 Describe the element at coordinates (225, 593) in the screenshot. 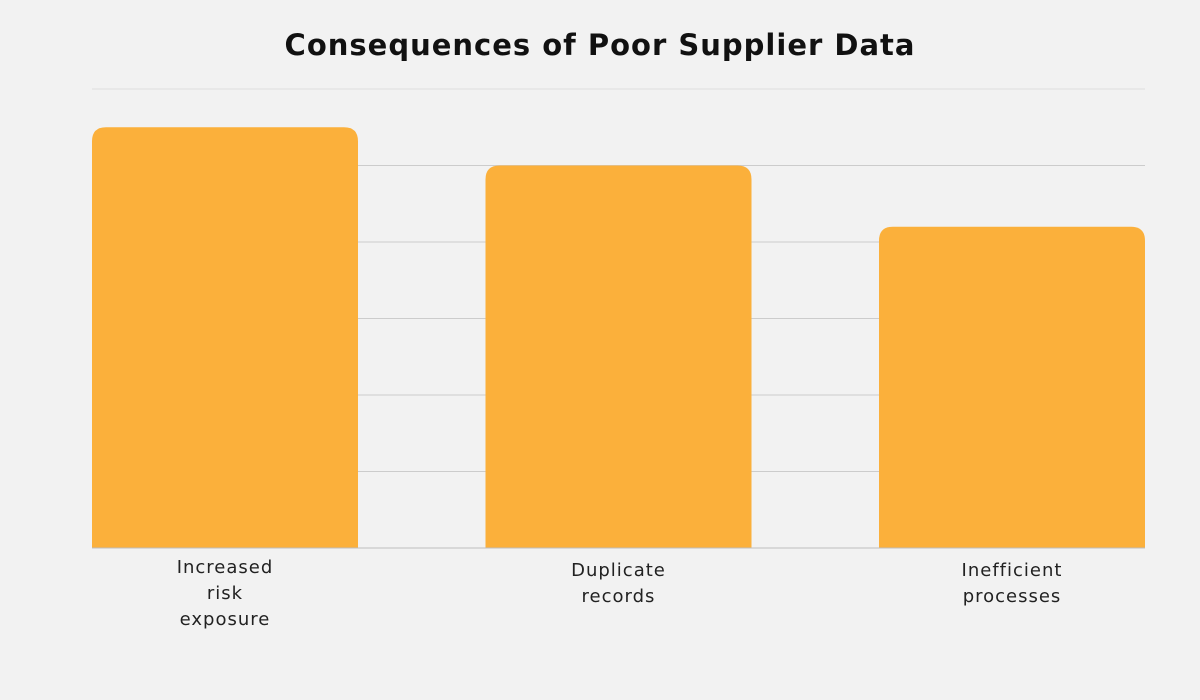

I see `x-tick-label: Increased risk exposure` at that location.